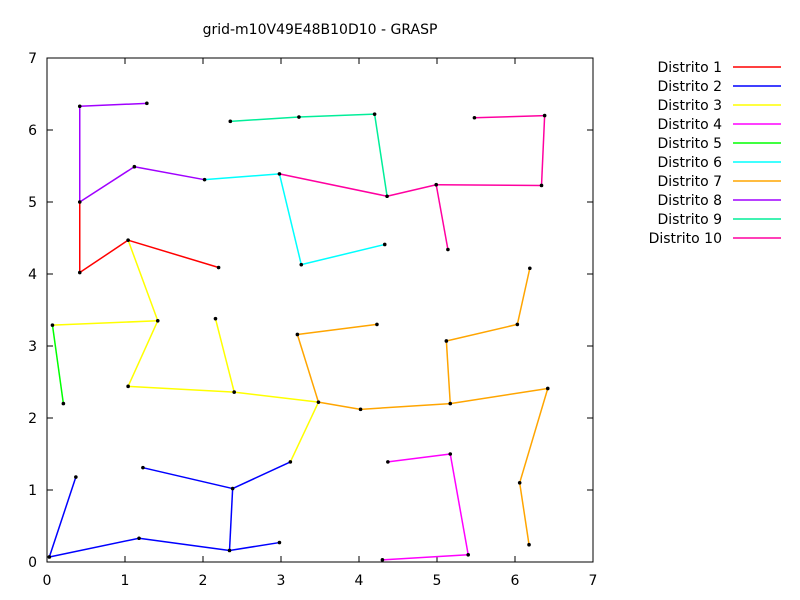 This screenshot has width=800, height=600. What do you see at coordinates (32, 347) in the screenshot?
I see `y-tick-label: 3` at bounding box center [32, 347].